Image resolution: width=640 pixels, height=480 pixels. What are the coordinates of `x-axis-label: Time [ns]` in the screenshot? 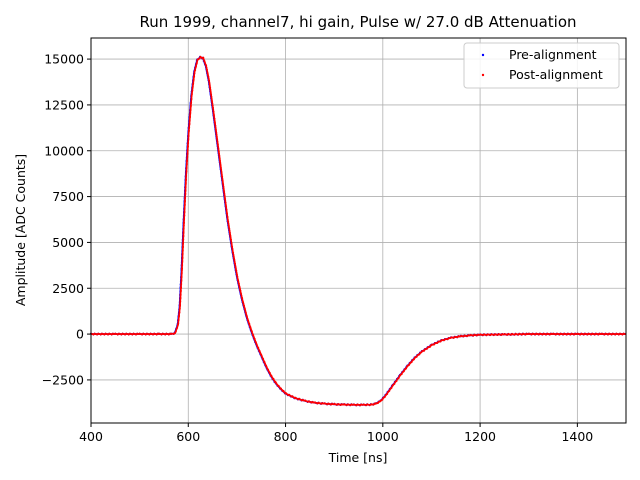 It's located at (358, 457).